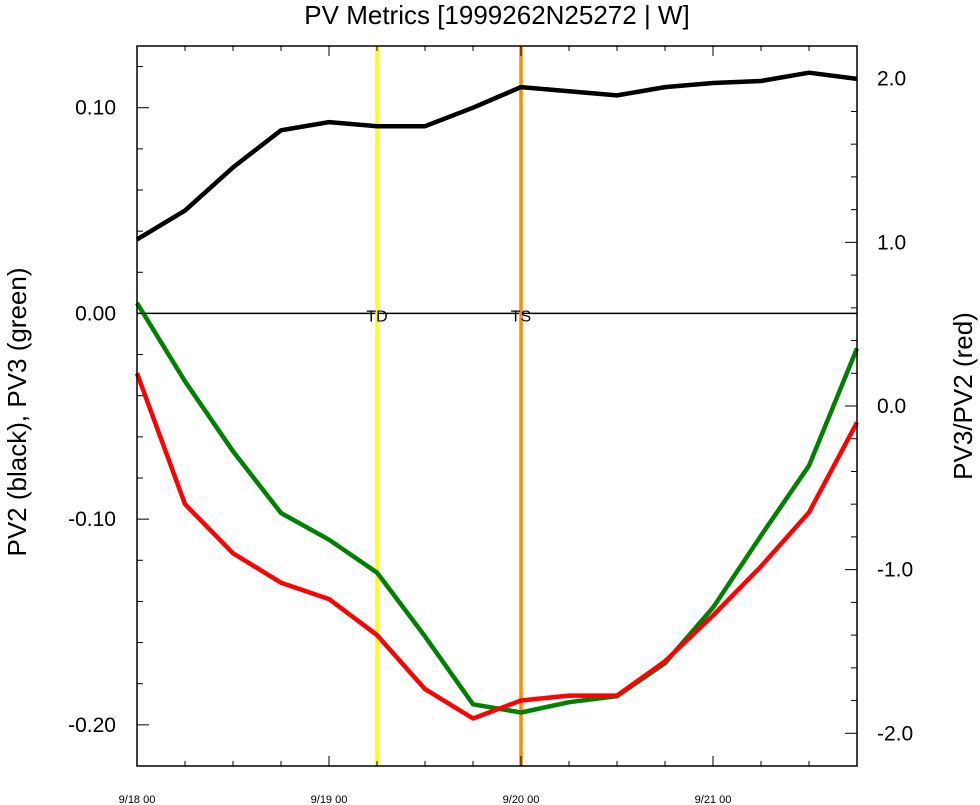 Image resolution: width=980 pixels, height=805 pixels. I want to click on y-tick-label-left: 0.10, so click(95, 108).